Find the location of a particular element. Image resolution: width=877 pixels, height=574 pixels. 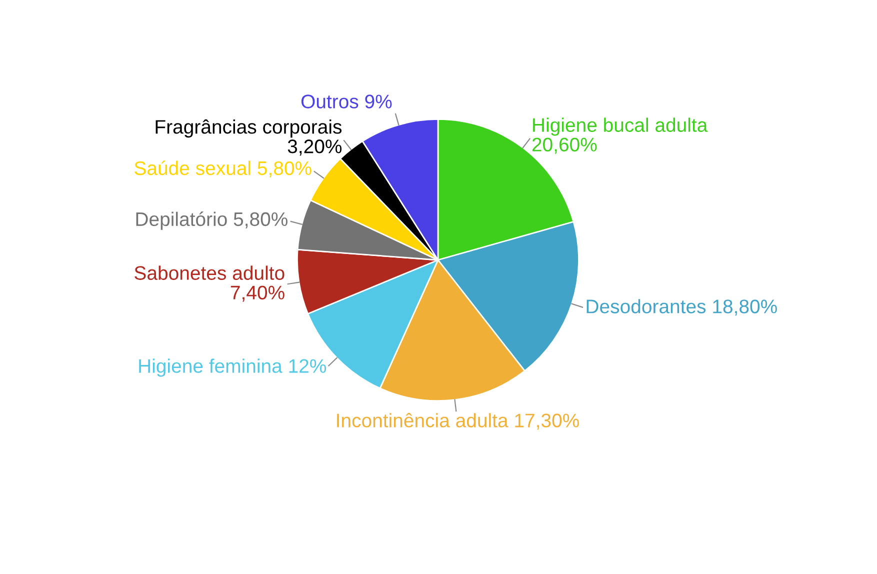

slice-label: Sabonetes adulto is located at coordinates (209, 273).